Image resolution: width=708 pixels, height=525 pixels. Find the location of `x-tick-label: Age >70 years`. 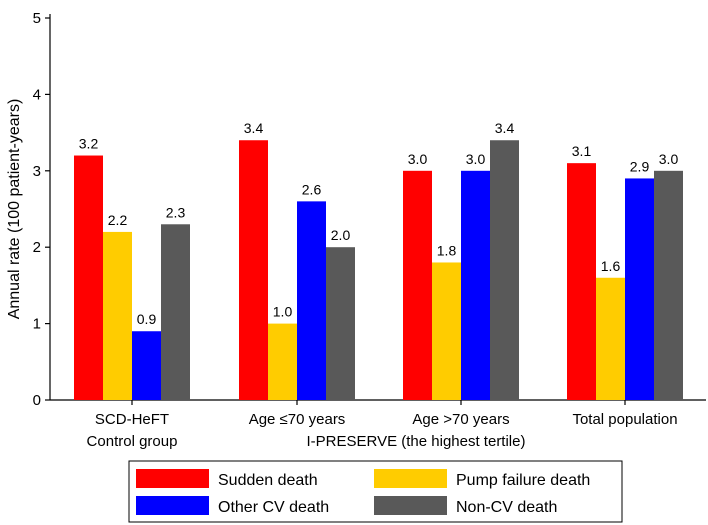

x-tick-label: Age >70 years is located at coordinates (460, 419).